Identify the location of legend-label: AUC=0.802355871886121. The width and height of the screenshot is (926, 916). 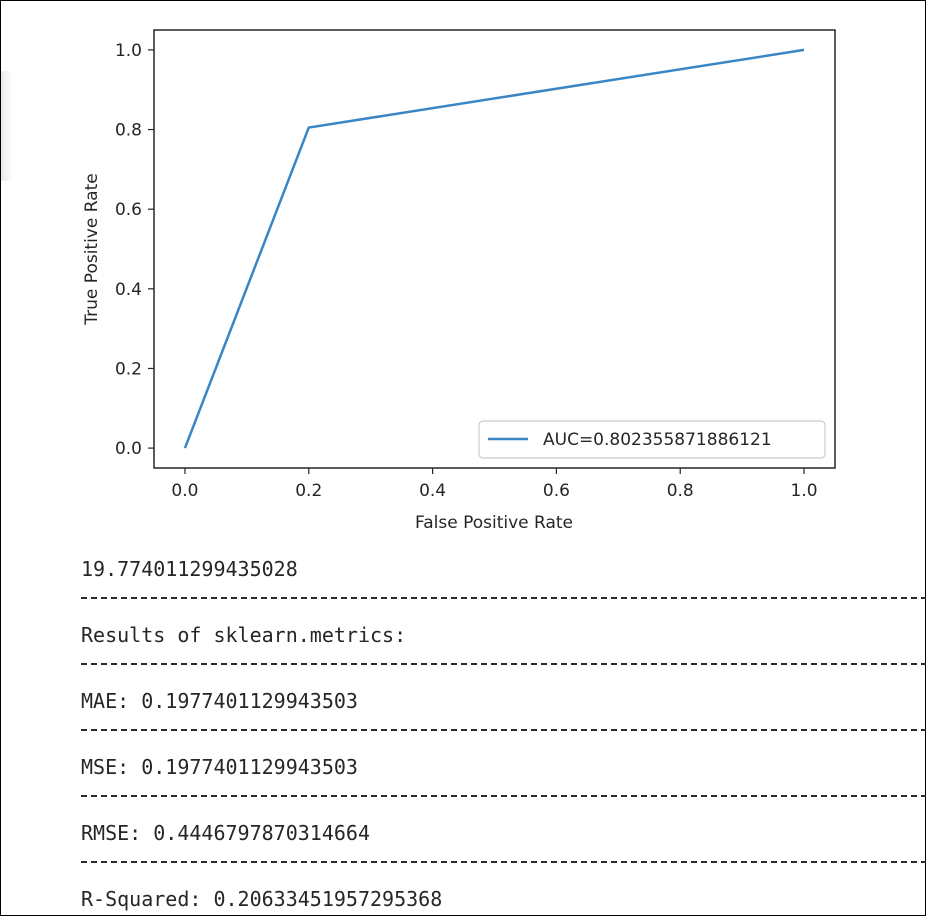
(657, 440).